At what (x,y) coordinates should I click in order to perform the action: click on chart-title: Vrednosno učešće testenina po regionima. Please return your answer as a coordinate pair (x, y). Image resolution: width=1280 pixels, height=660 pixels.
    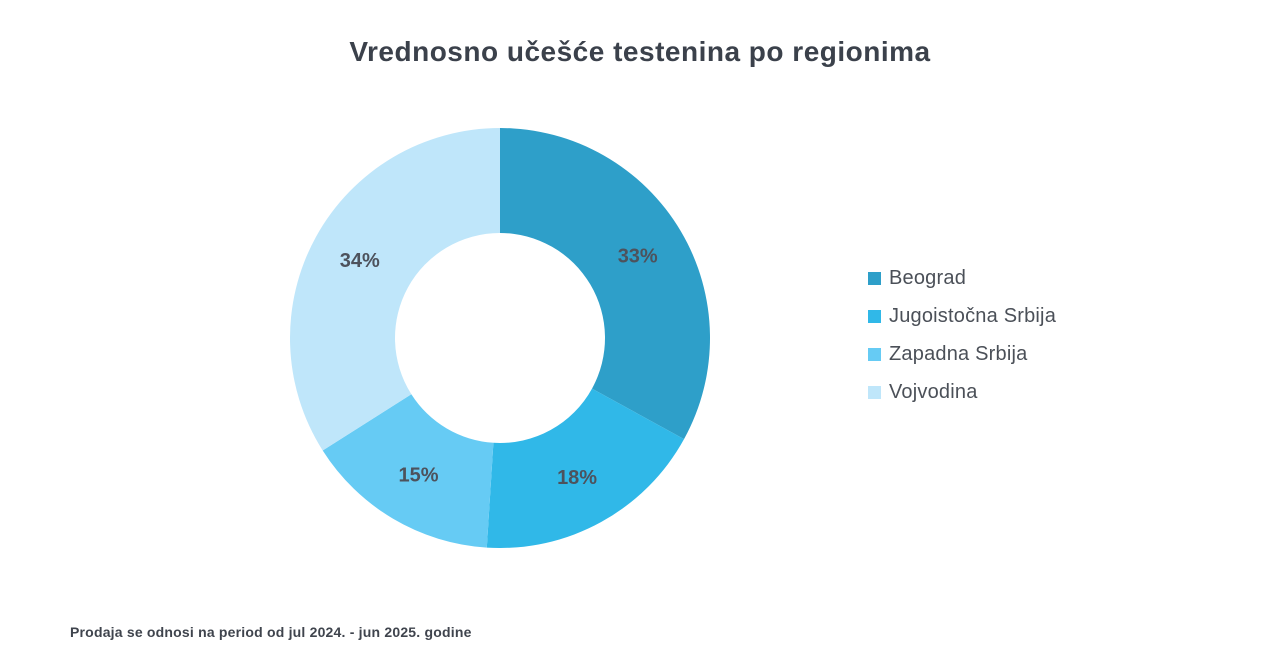
    Looking at the image, I should click on (640, 51).